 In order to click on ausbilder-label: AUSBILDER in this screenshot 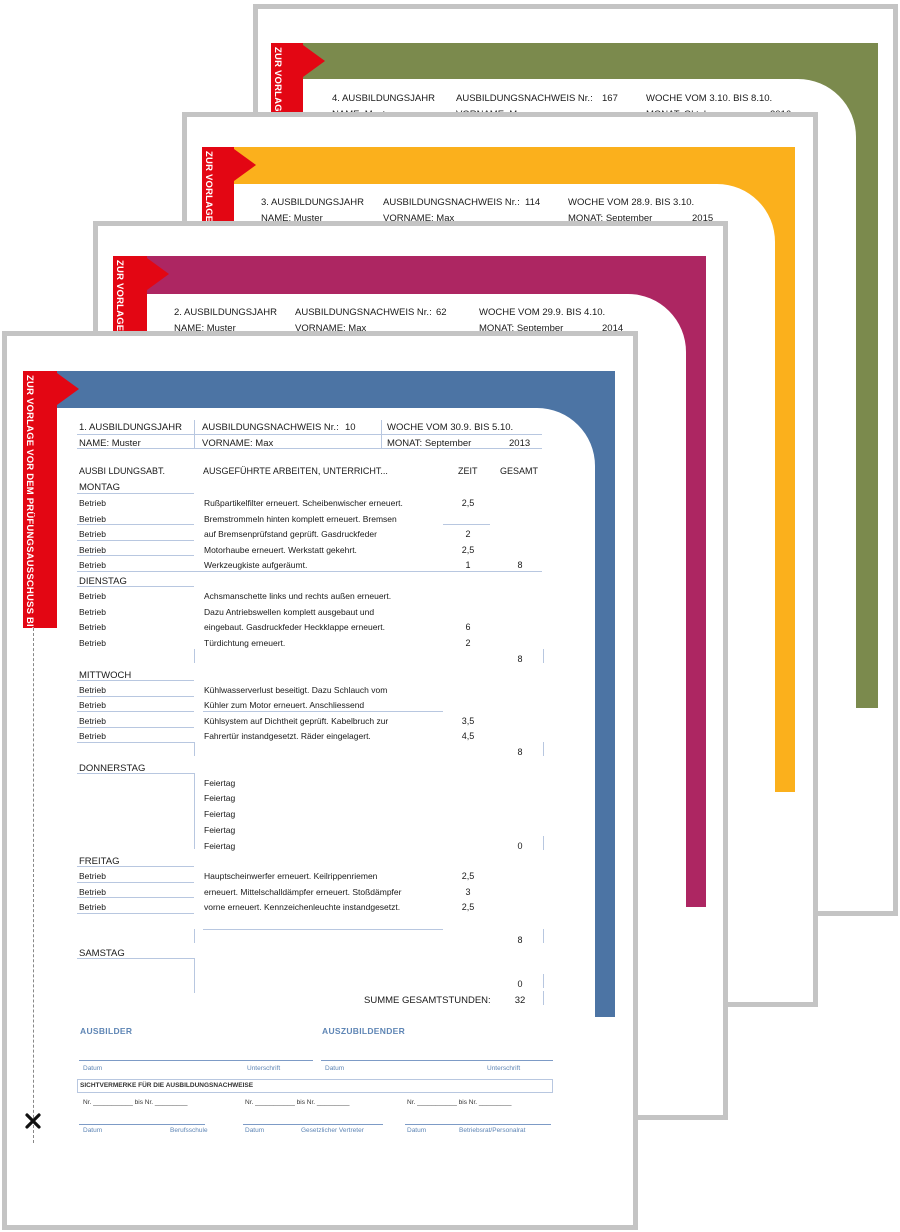, I will do `click(106, 1031)`.